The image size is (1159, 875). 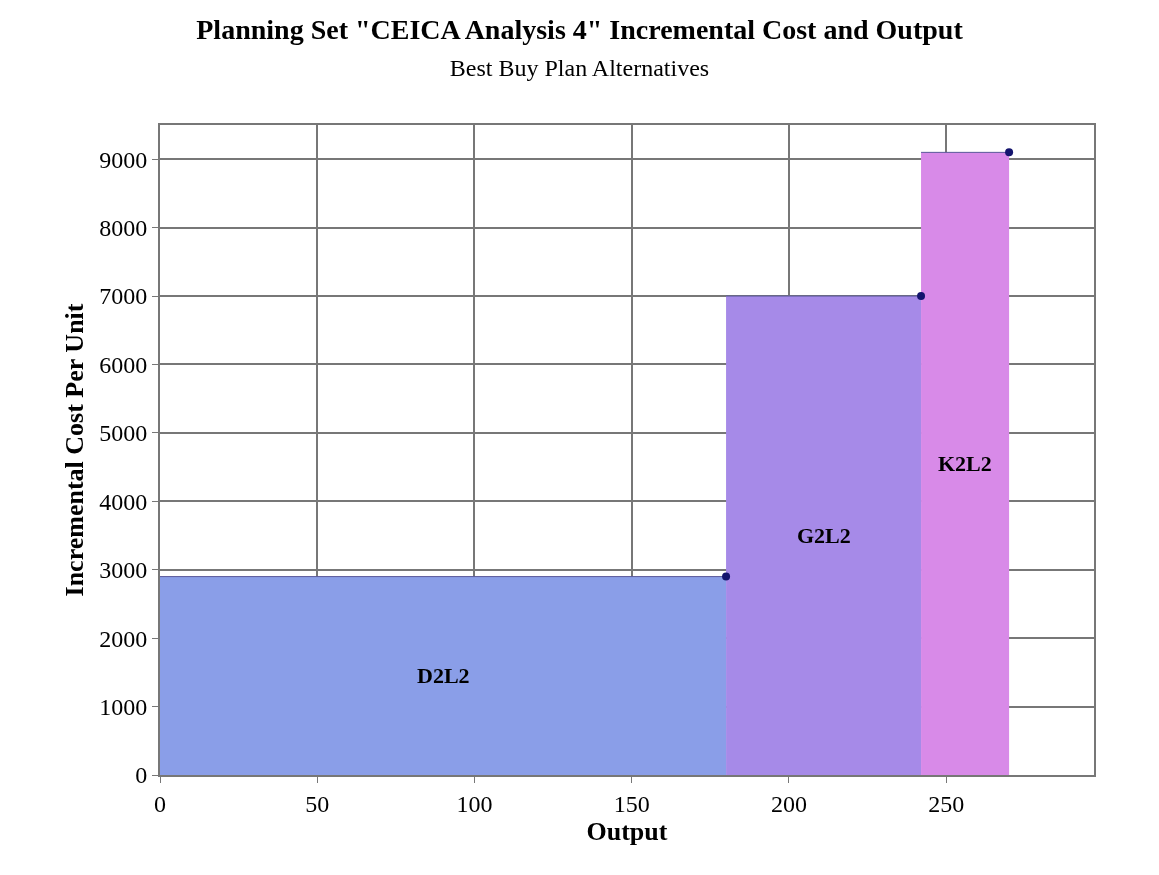 What do you see at coordinates (160, 803) in the screenshot?
I see `x-tick-label: 0` at bounding box center [160, 803].